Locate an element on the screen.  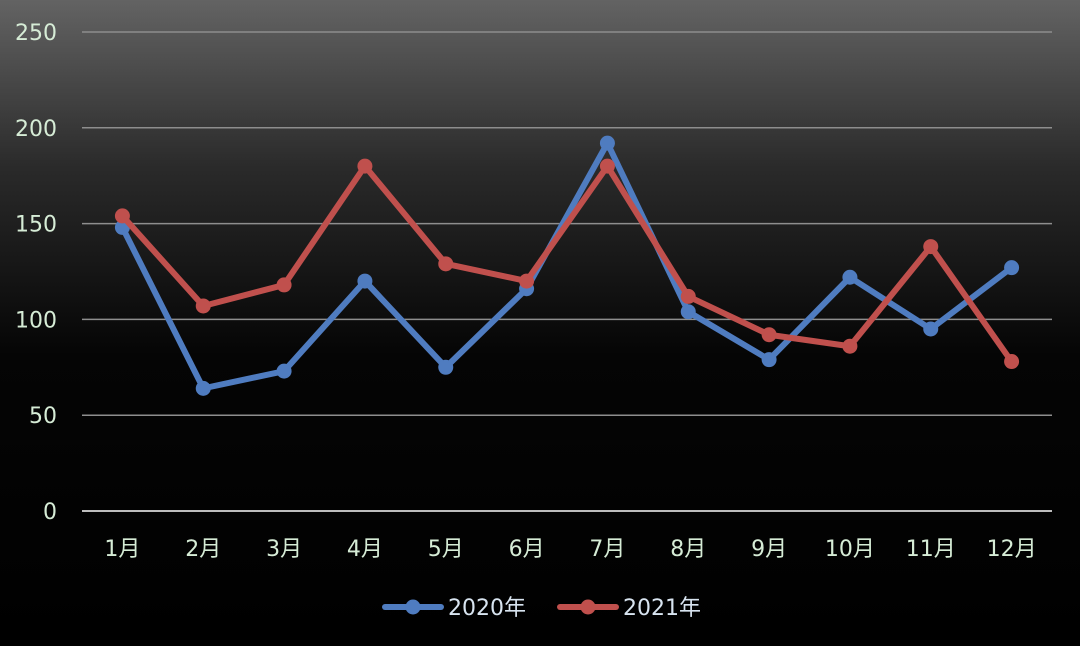
y-axis: 0 50 100 150 200 250 is located at coordinates (36, 273).